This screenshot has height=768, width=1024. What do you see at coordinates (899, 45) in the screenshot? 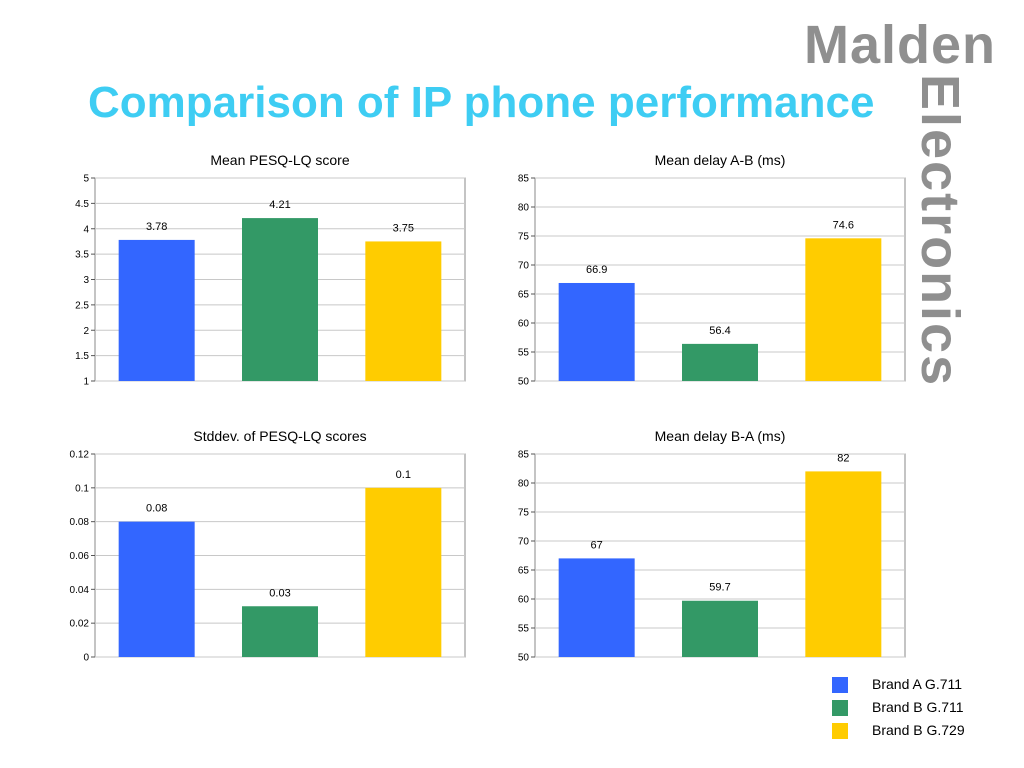
I see `brand-logo-malden: Malden` at bounding box center [899, 45].